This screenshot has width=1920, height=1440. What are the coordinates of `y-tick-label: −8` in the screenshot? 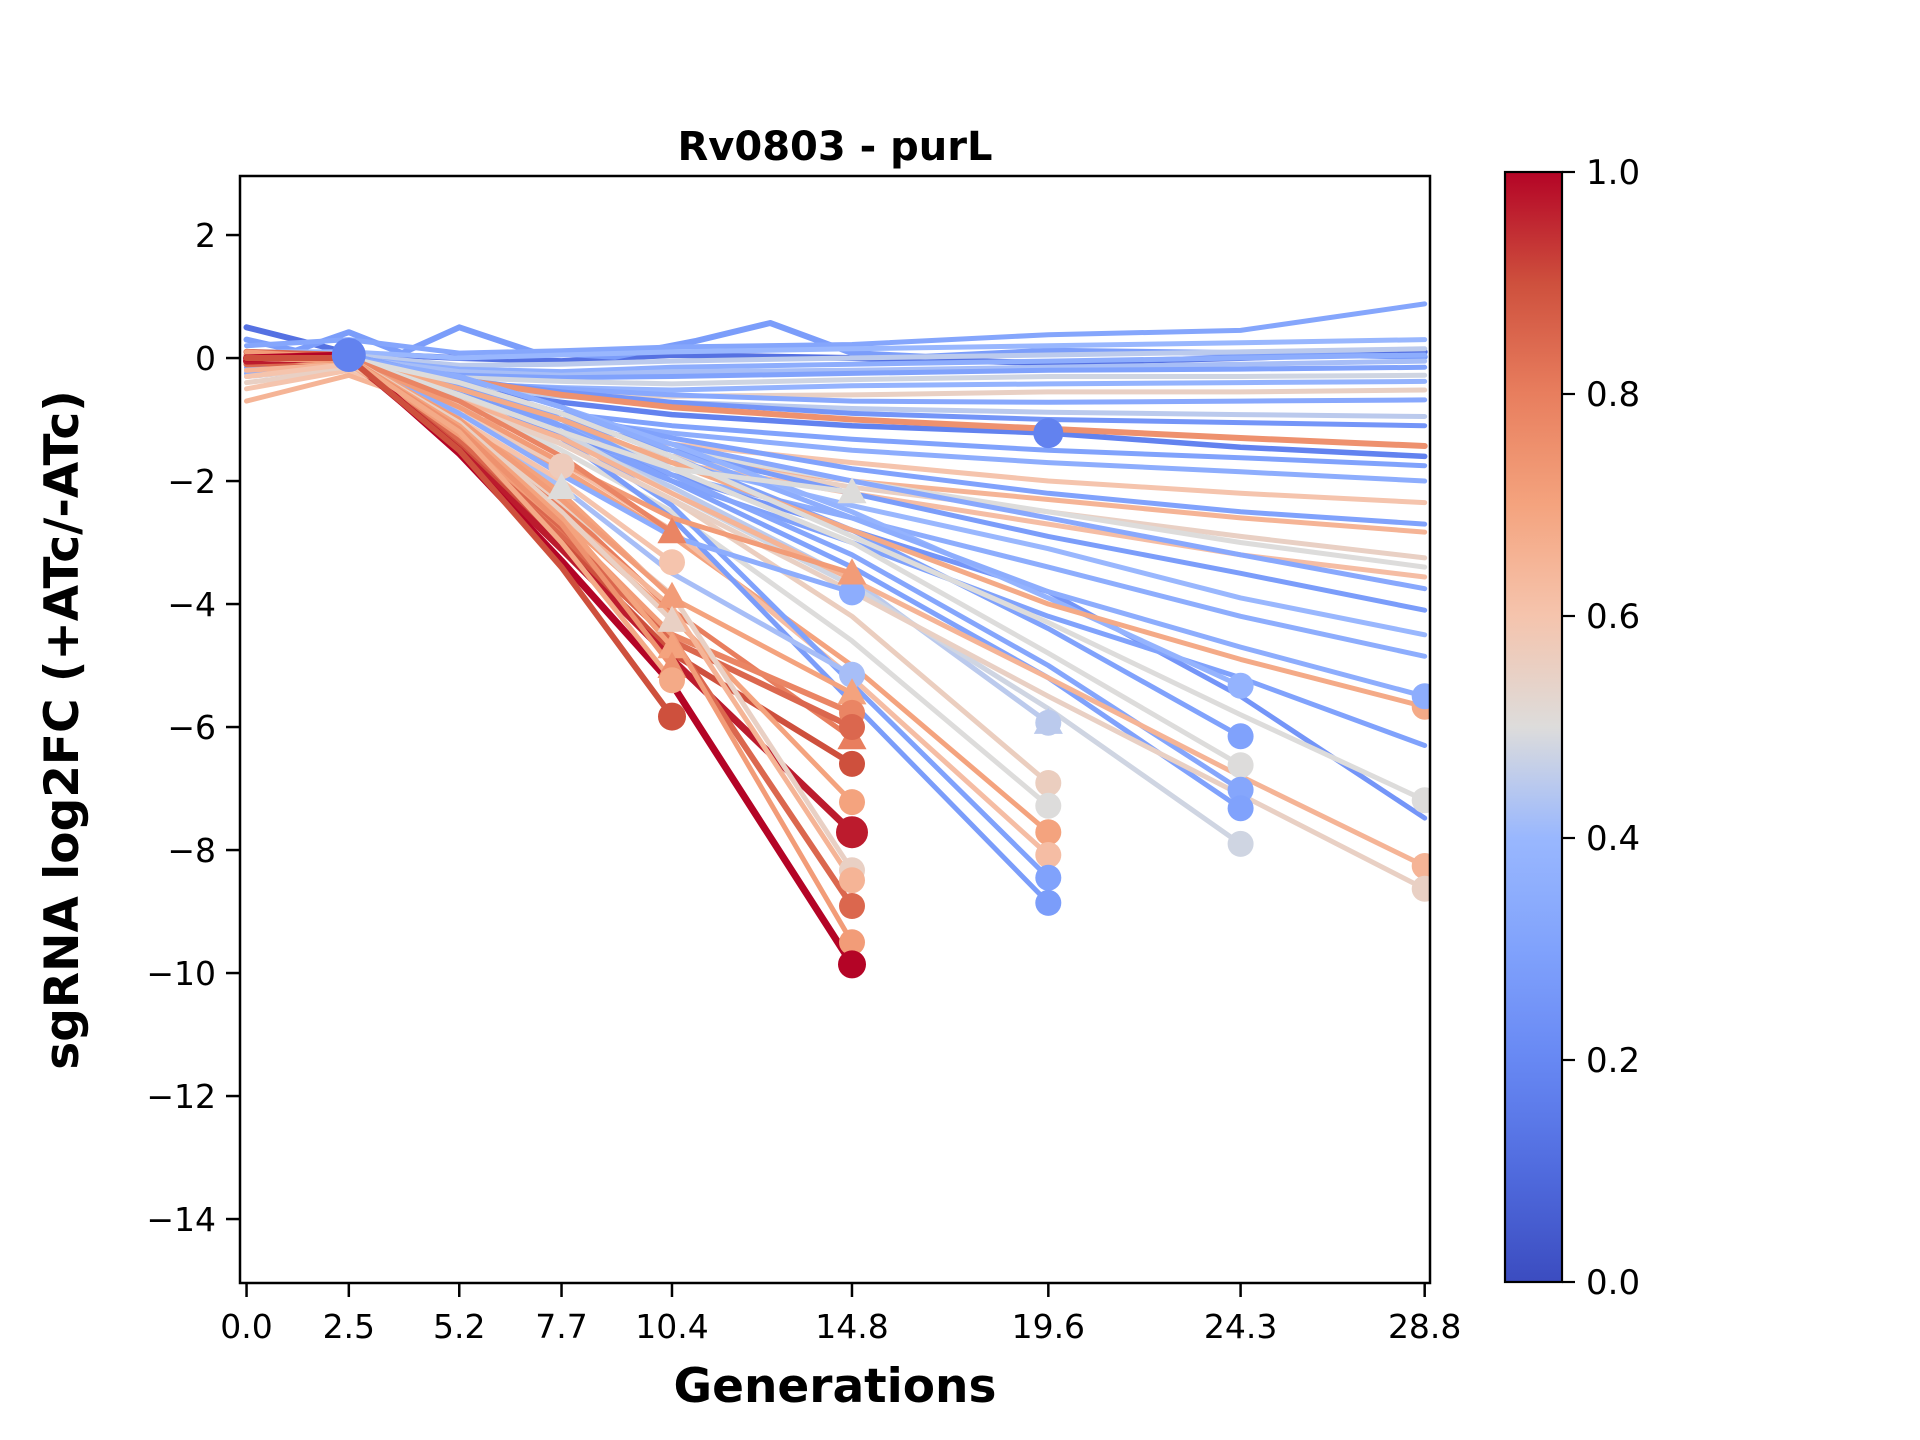 It's located at (191, 850).